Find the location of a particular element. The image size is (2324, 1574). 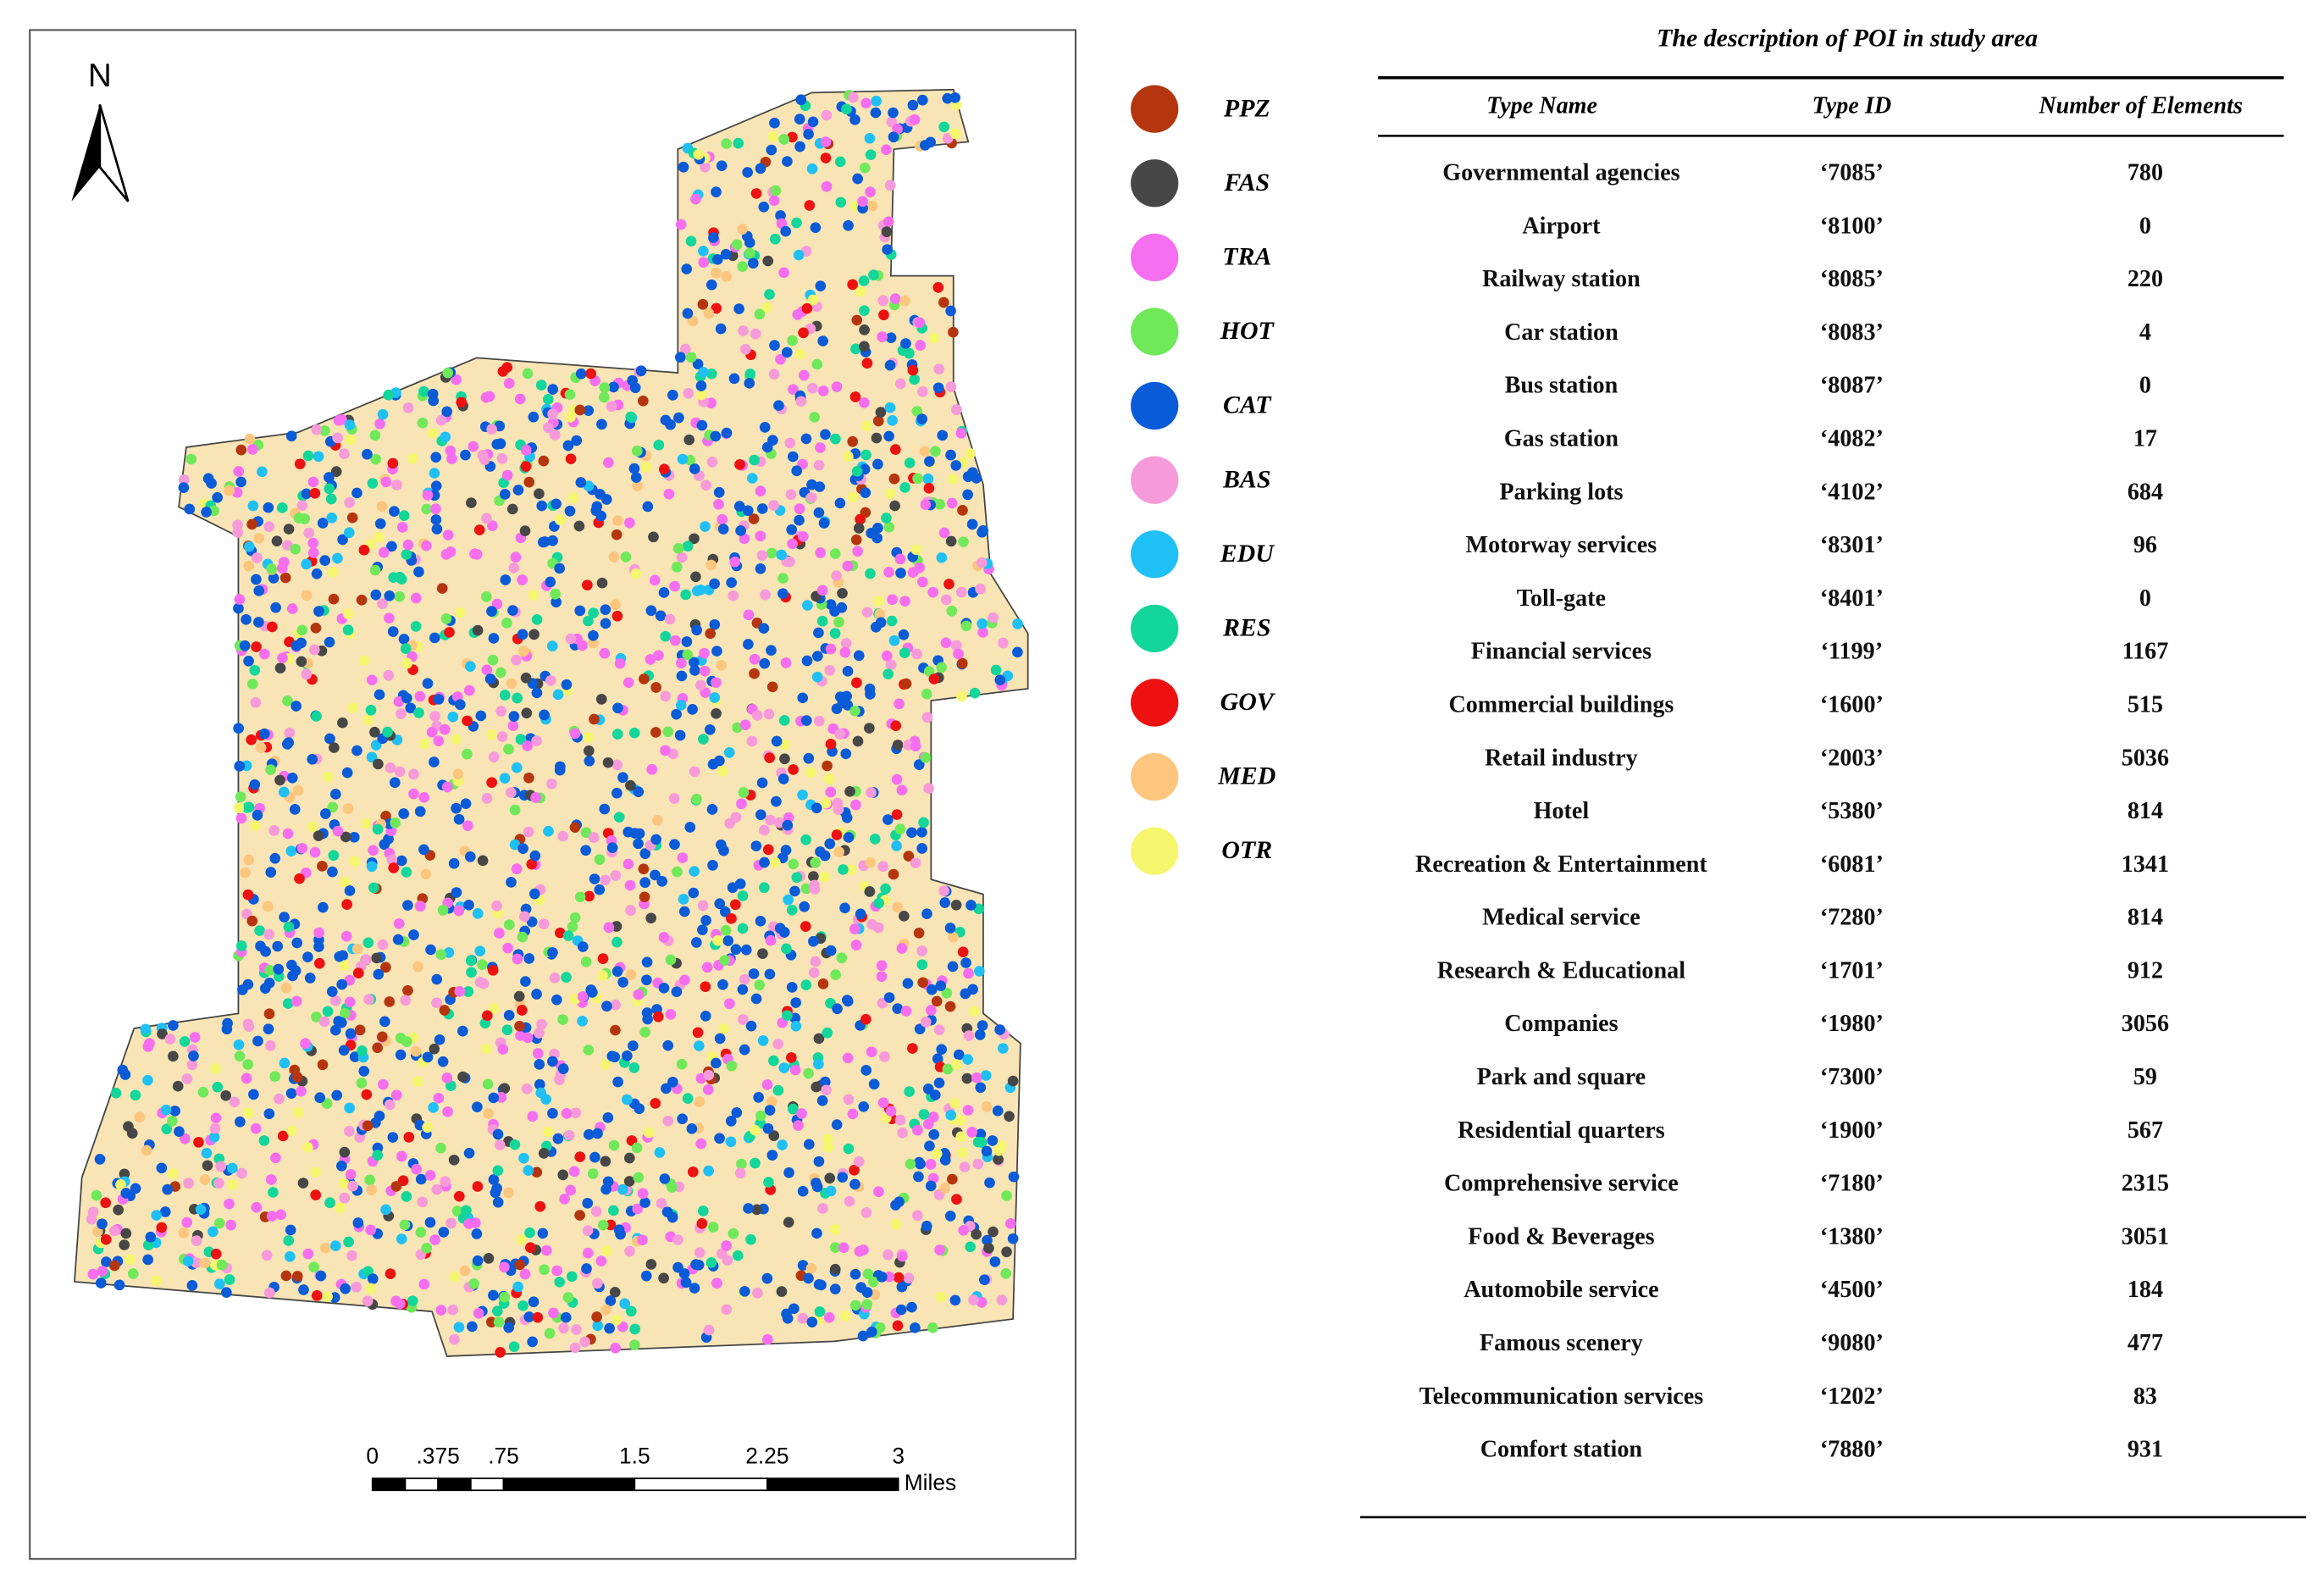

table-header: Type Name is located at coordinates (1542, 105).